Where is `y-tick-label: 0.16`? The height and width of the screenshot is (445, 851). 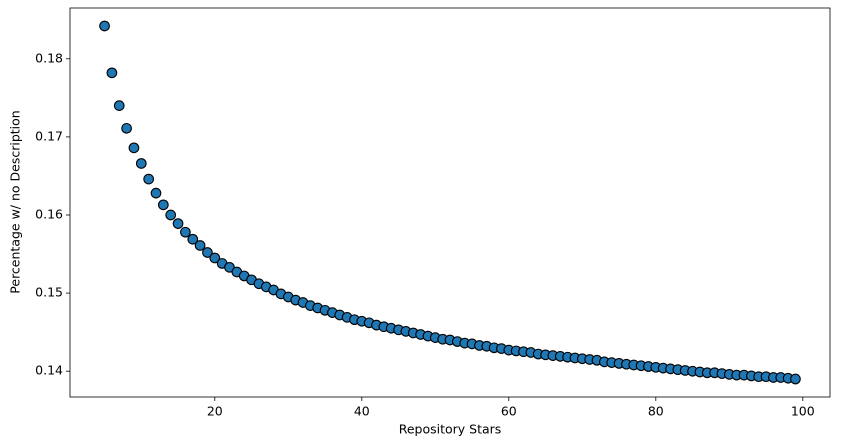
y-tick-label: 0.16 is located at coordinates (49, 213).